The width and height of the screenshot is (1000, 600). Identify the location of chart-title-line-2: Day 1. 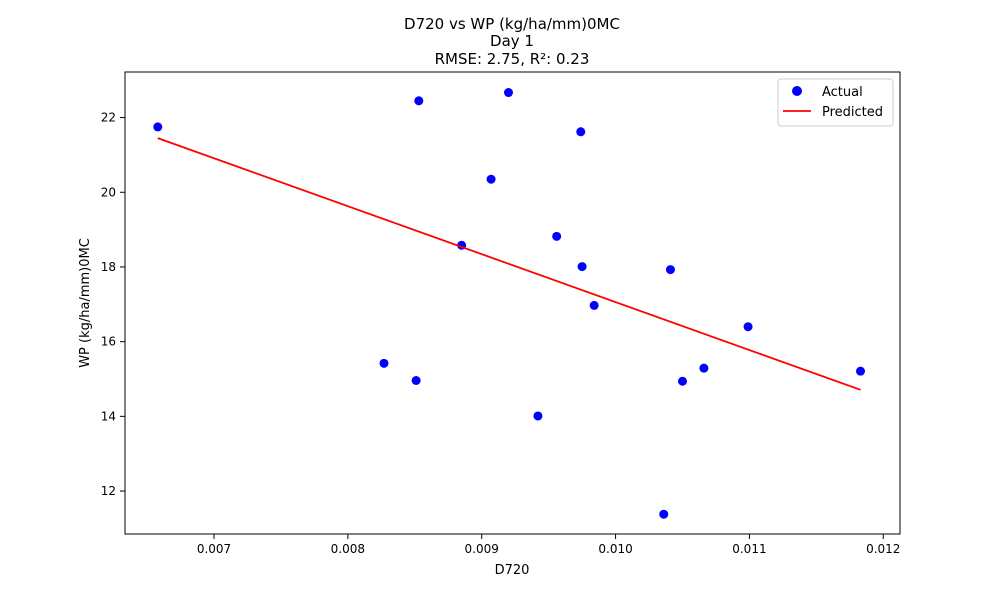
(512, 41).